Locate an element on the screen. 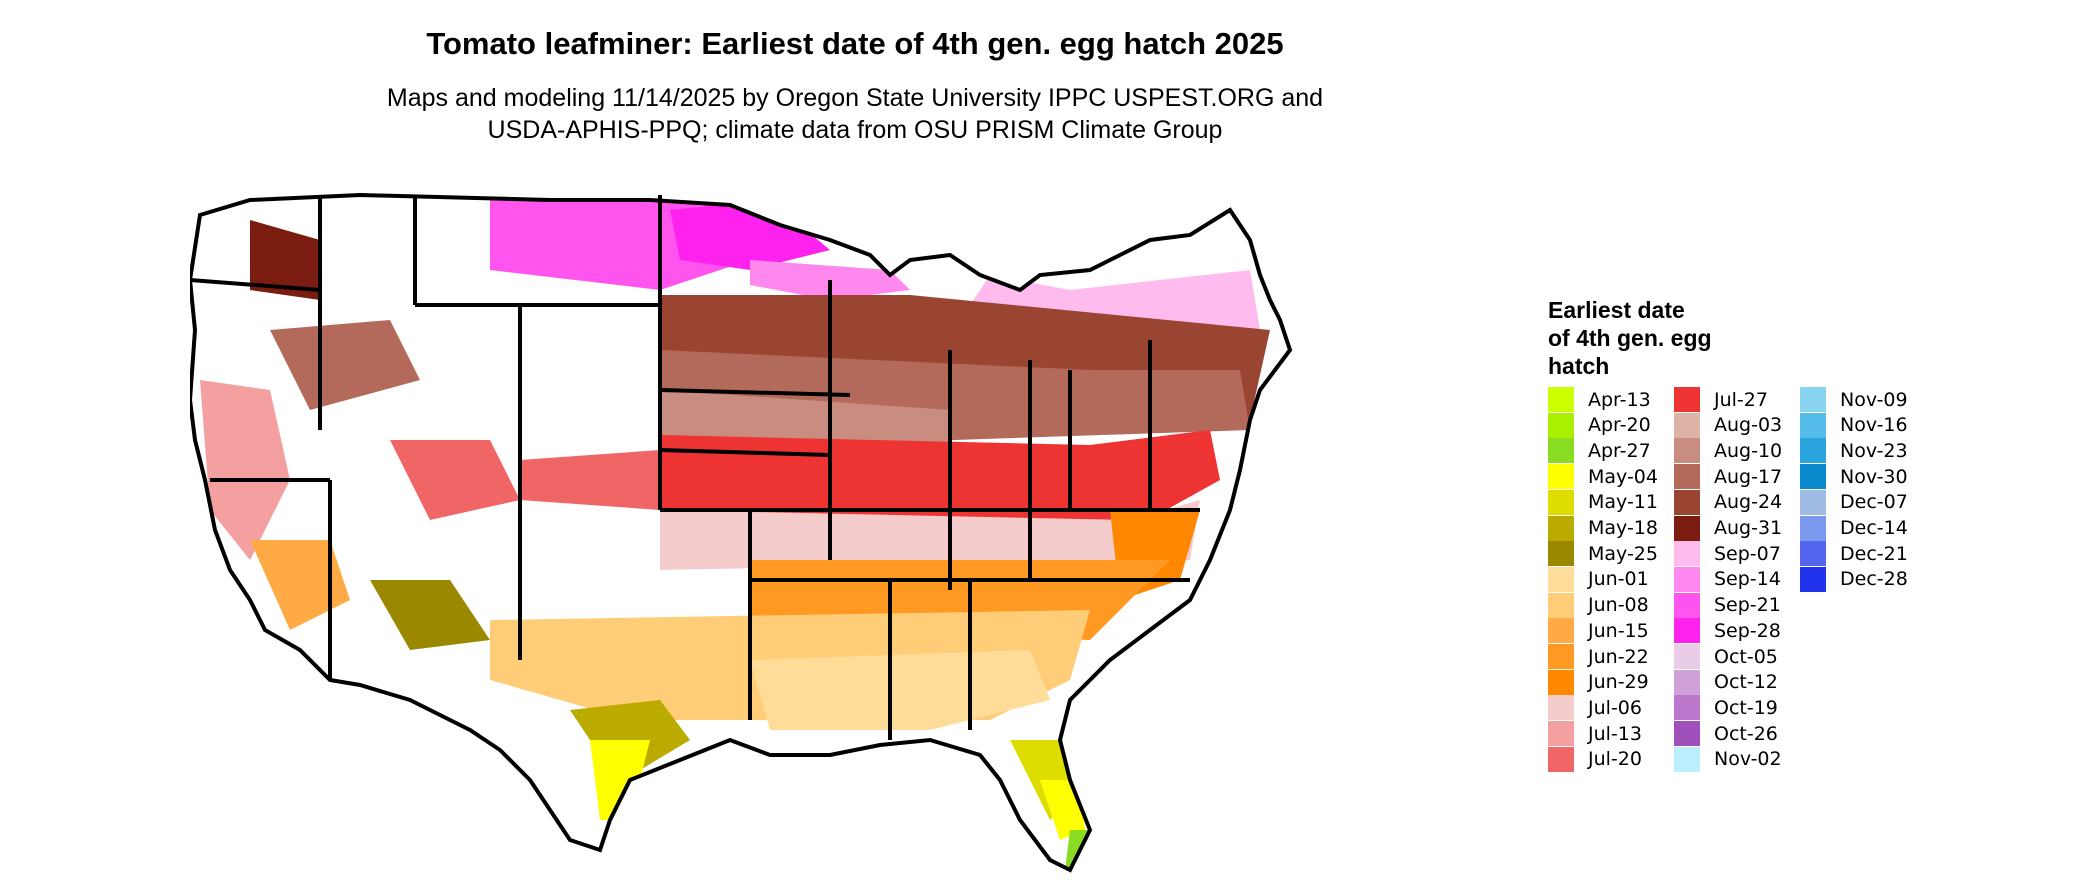 The width and height of the screenshot is (2100, 892). legend-label: Apr-13 is located at coordinates (1619, 399).